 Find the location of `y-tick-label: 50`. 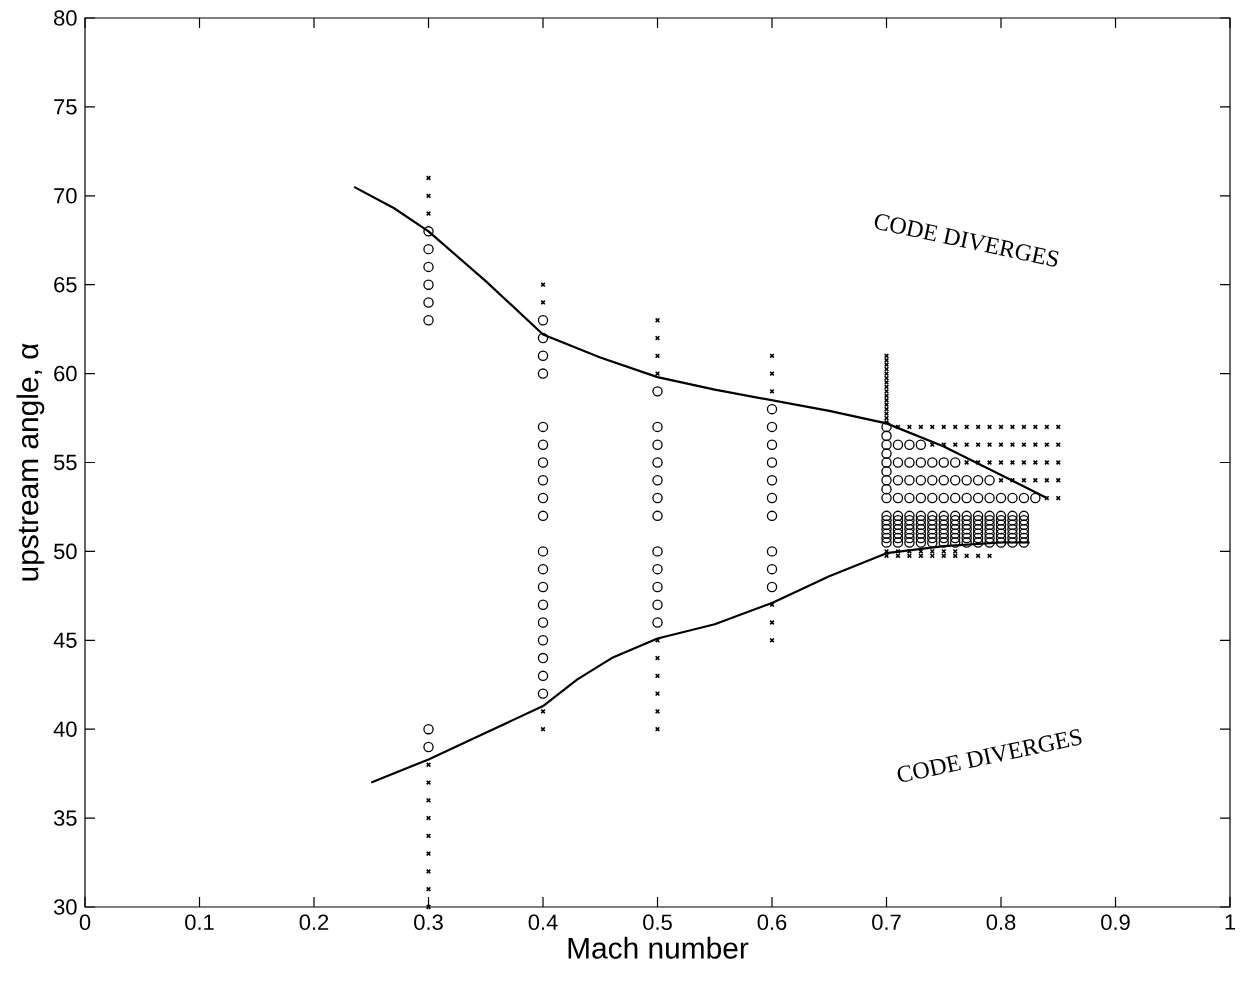

y-tick-label: 50 is located at coordinates (65, 551).